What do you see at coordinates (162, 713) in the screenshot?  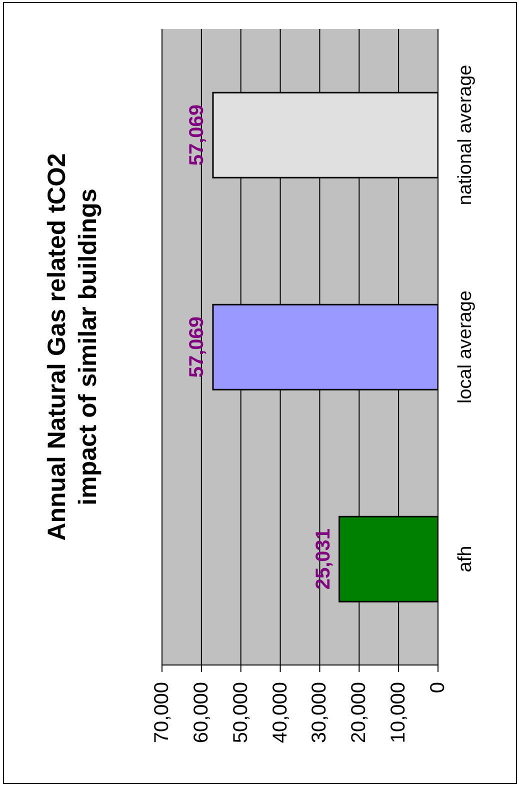 I see `x-tick-label: 70,000` at bounding box center [162, 713].